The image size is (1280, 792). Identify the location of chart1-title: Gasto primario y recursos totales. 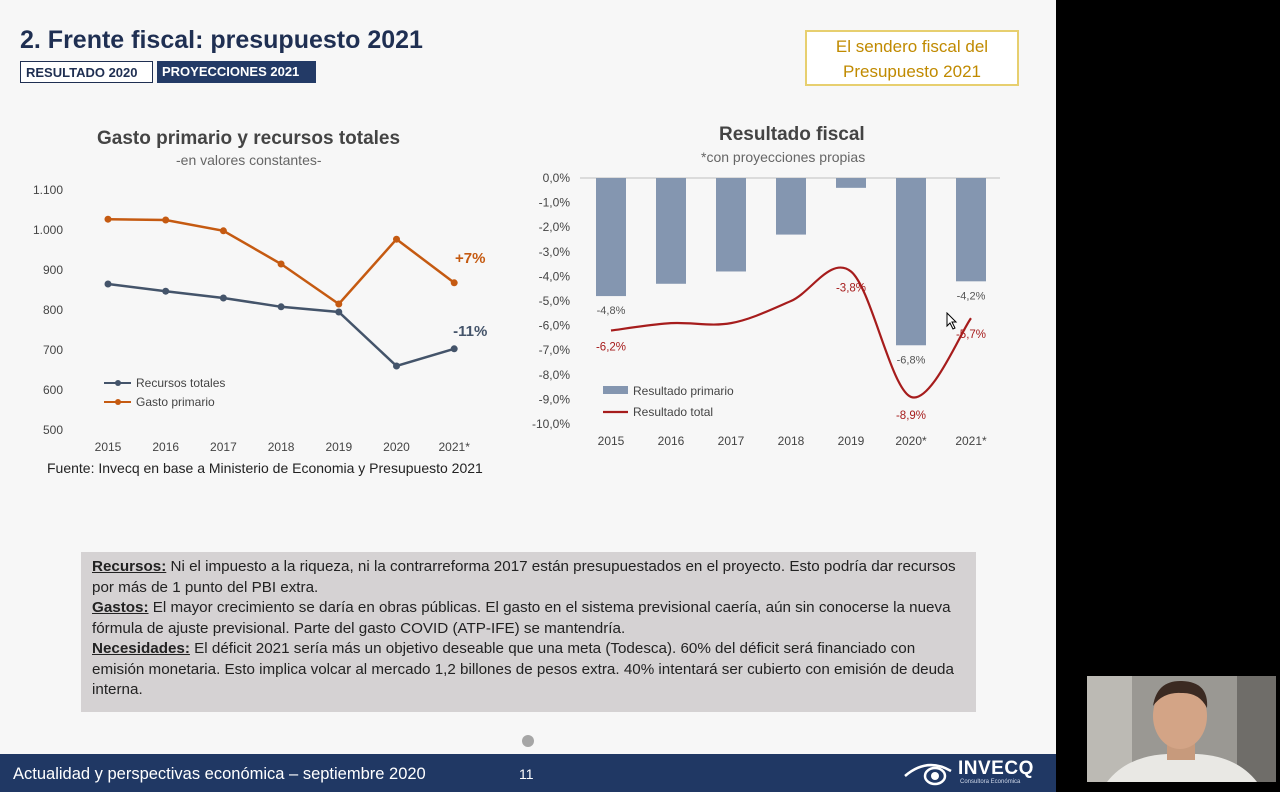
(249, 138).